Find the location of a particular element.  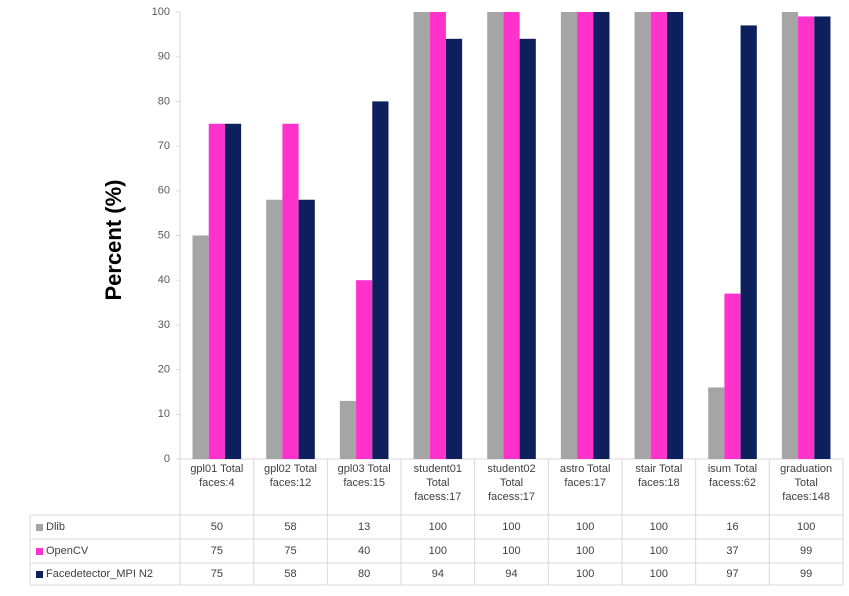

x-tick-label: stair Total faces:18 is located at coordinates (659, 476).